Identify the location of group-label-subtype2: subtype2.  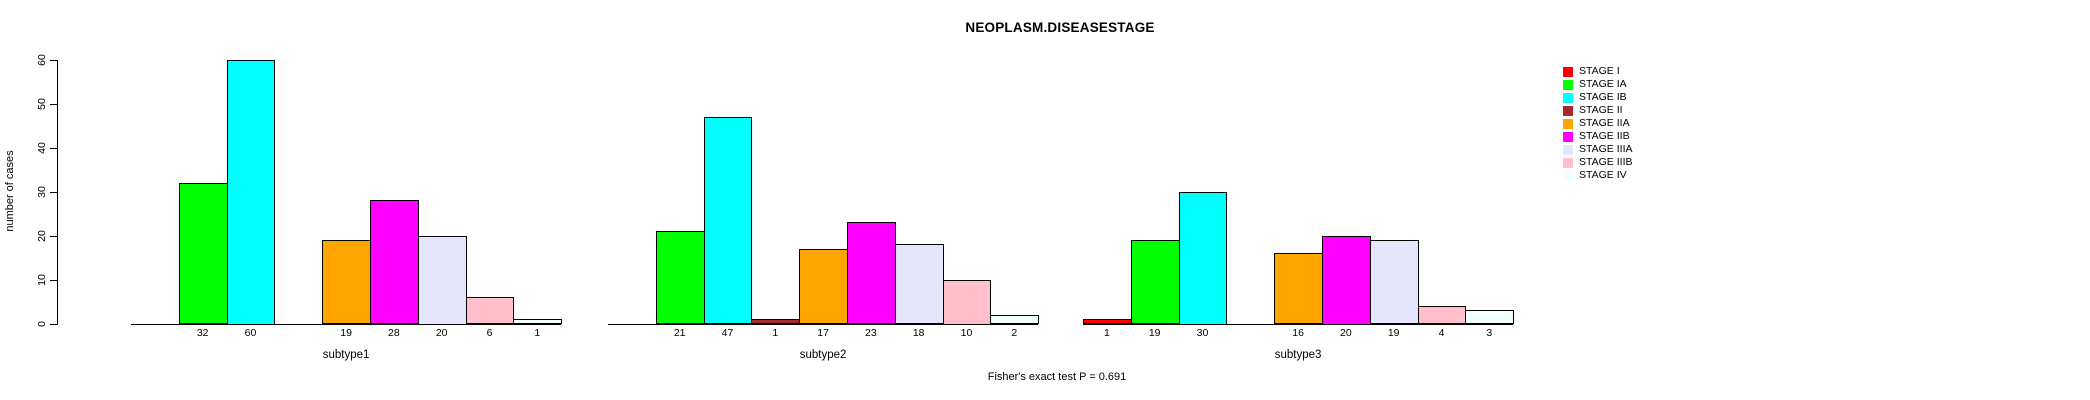
(823, 355).